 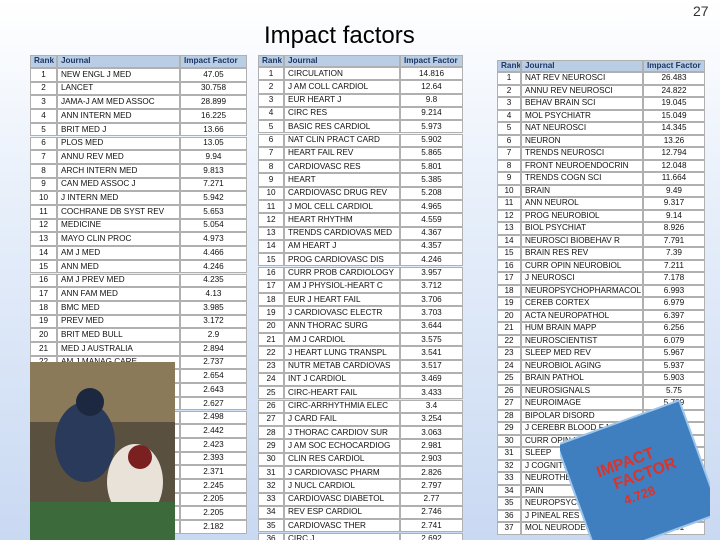 What do you see at coordinates (342, 273) in the screenshot?
I see `journal-cell: CURR PROB CARDIOLOGY` at bounding box center [342, 273].